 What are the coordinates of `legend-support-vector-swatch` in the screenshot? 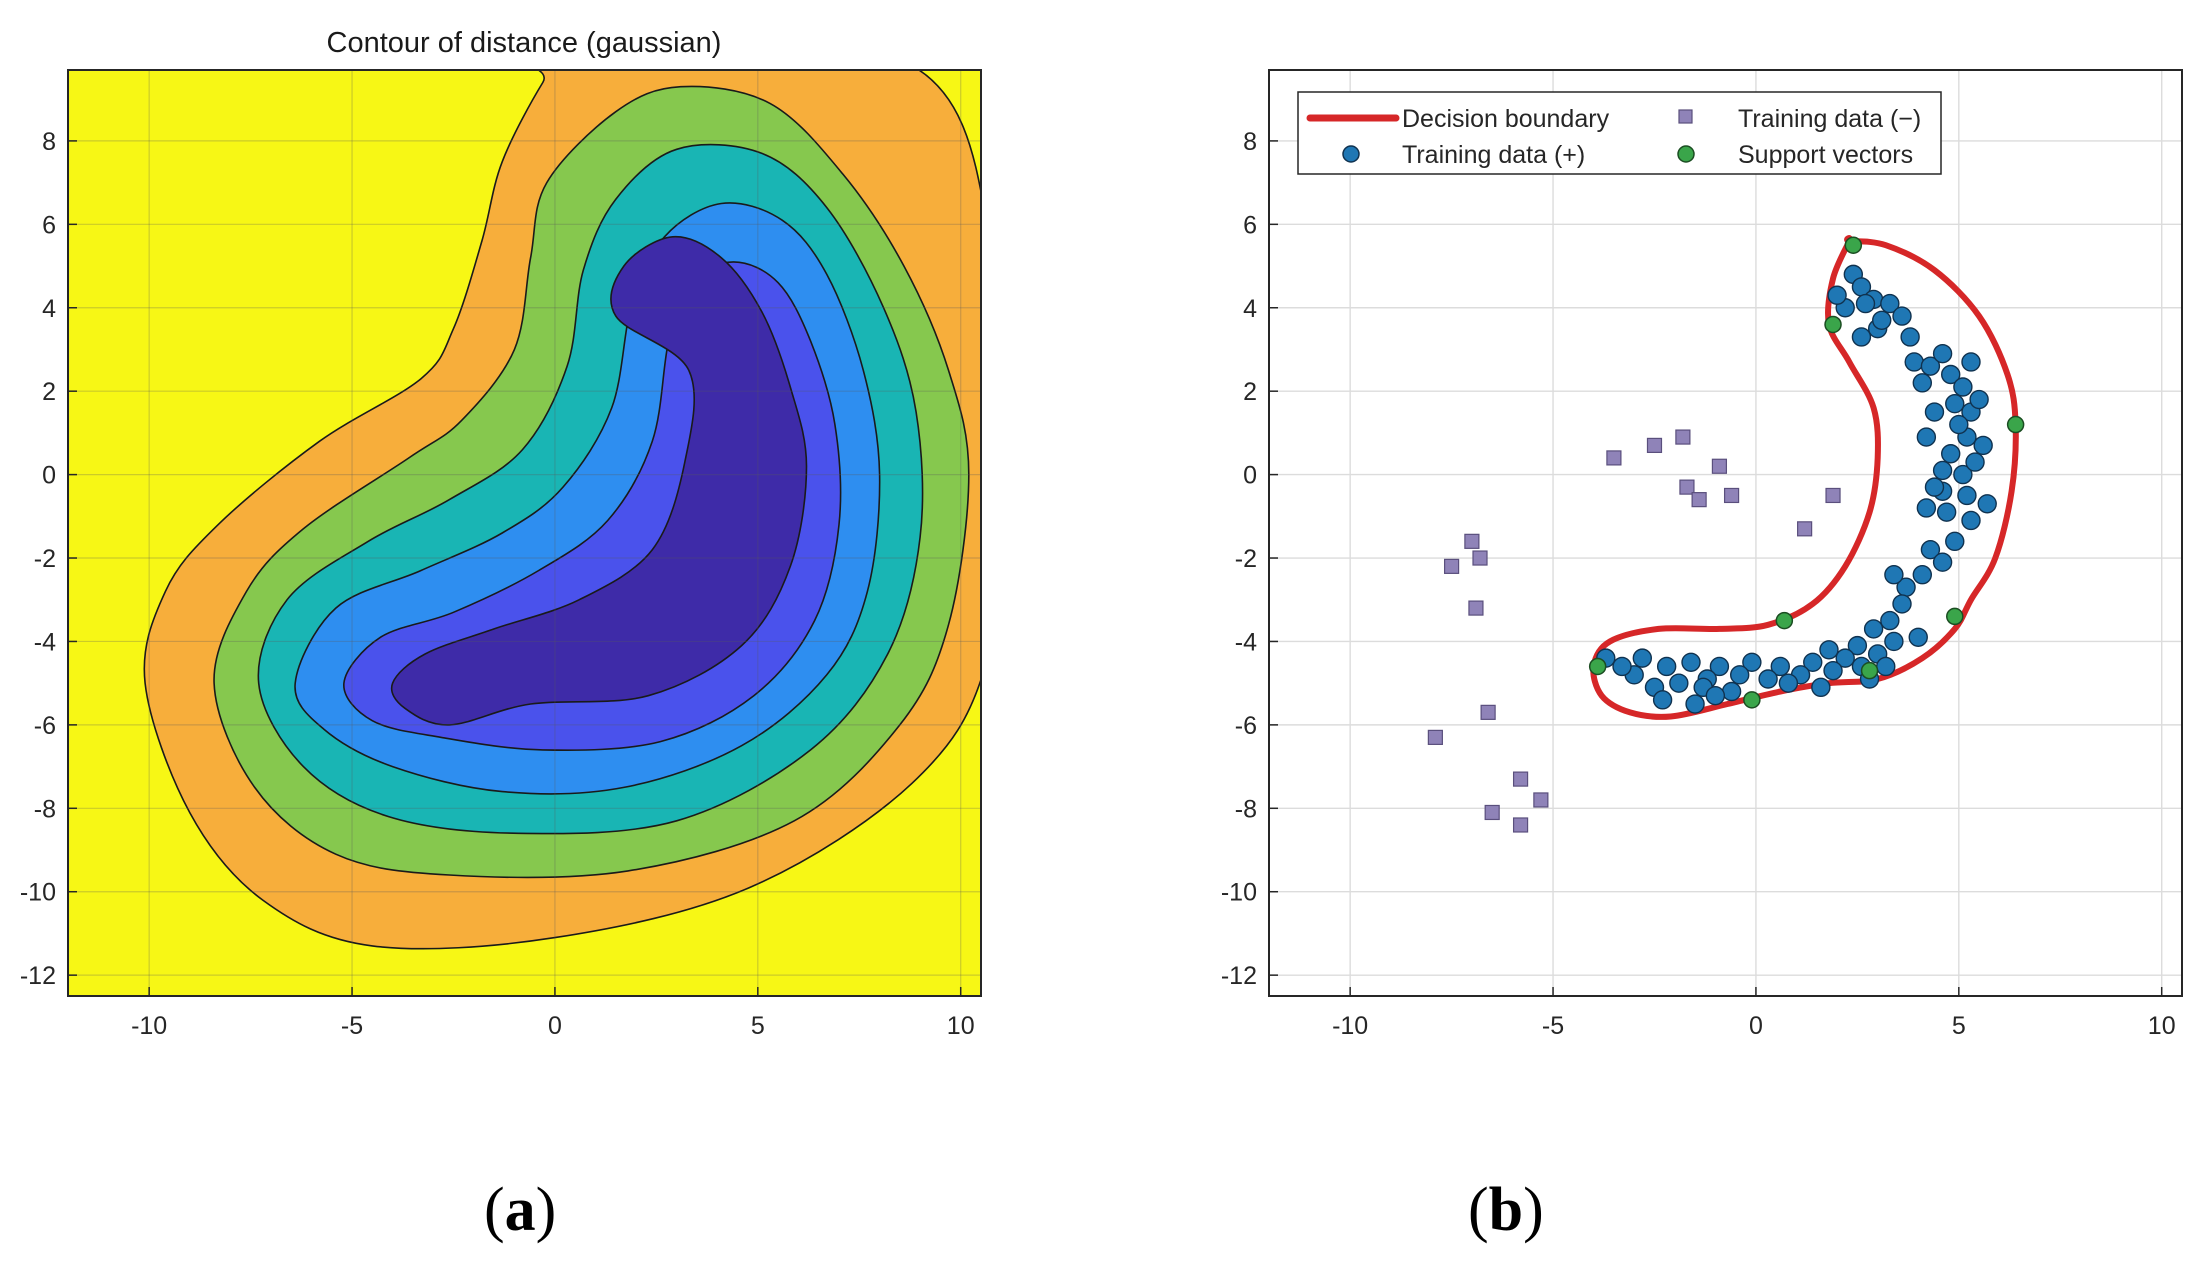 It's located at (1686, 154).